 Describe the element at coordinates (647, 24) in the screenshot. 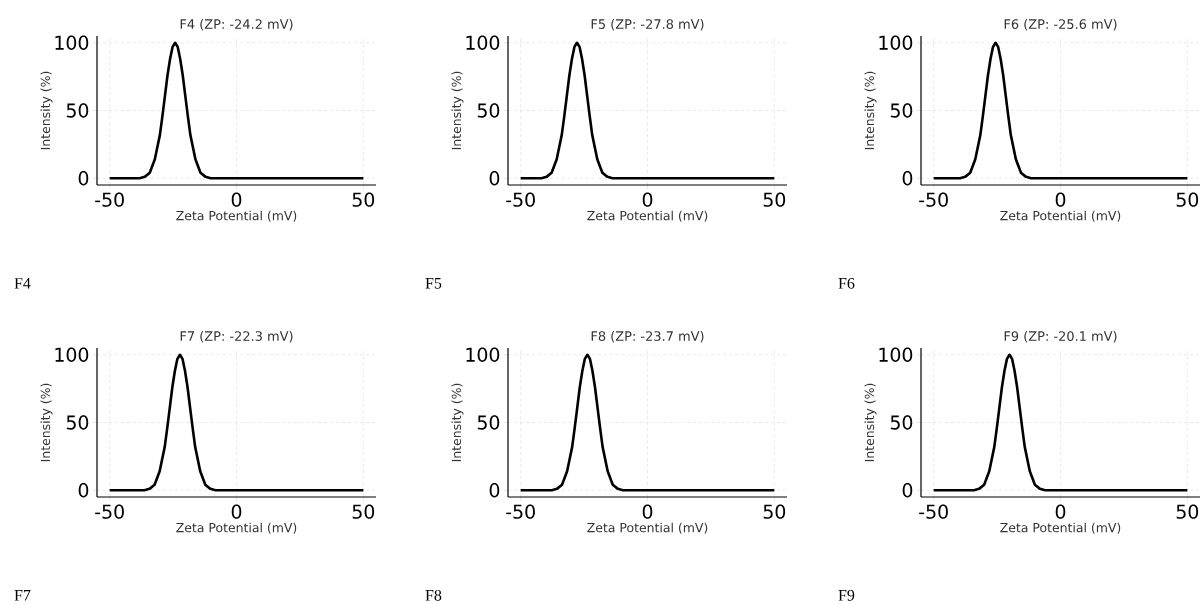

I see `chart-title: F5 (ZP: -27.8 mV)` at that location.